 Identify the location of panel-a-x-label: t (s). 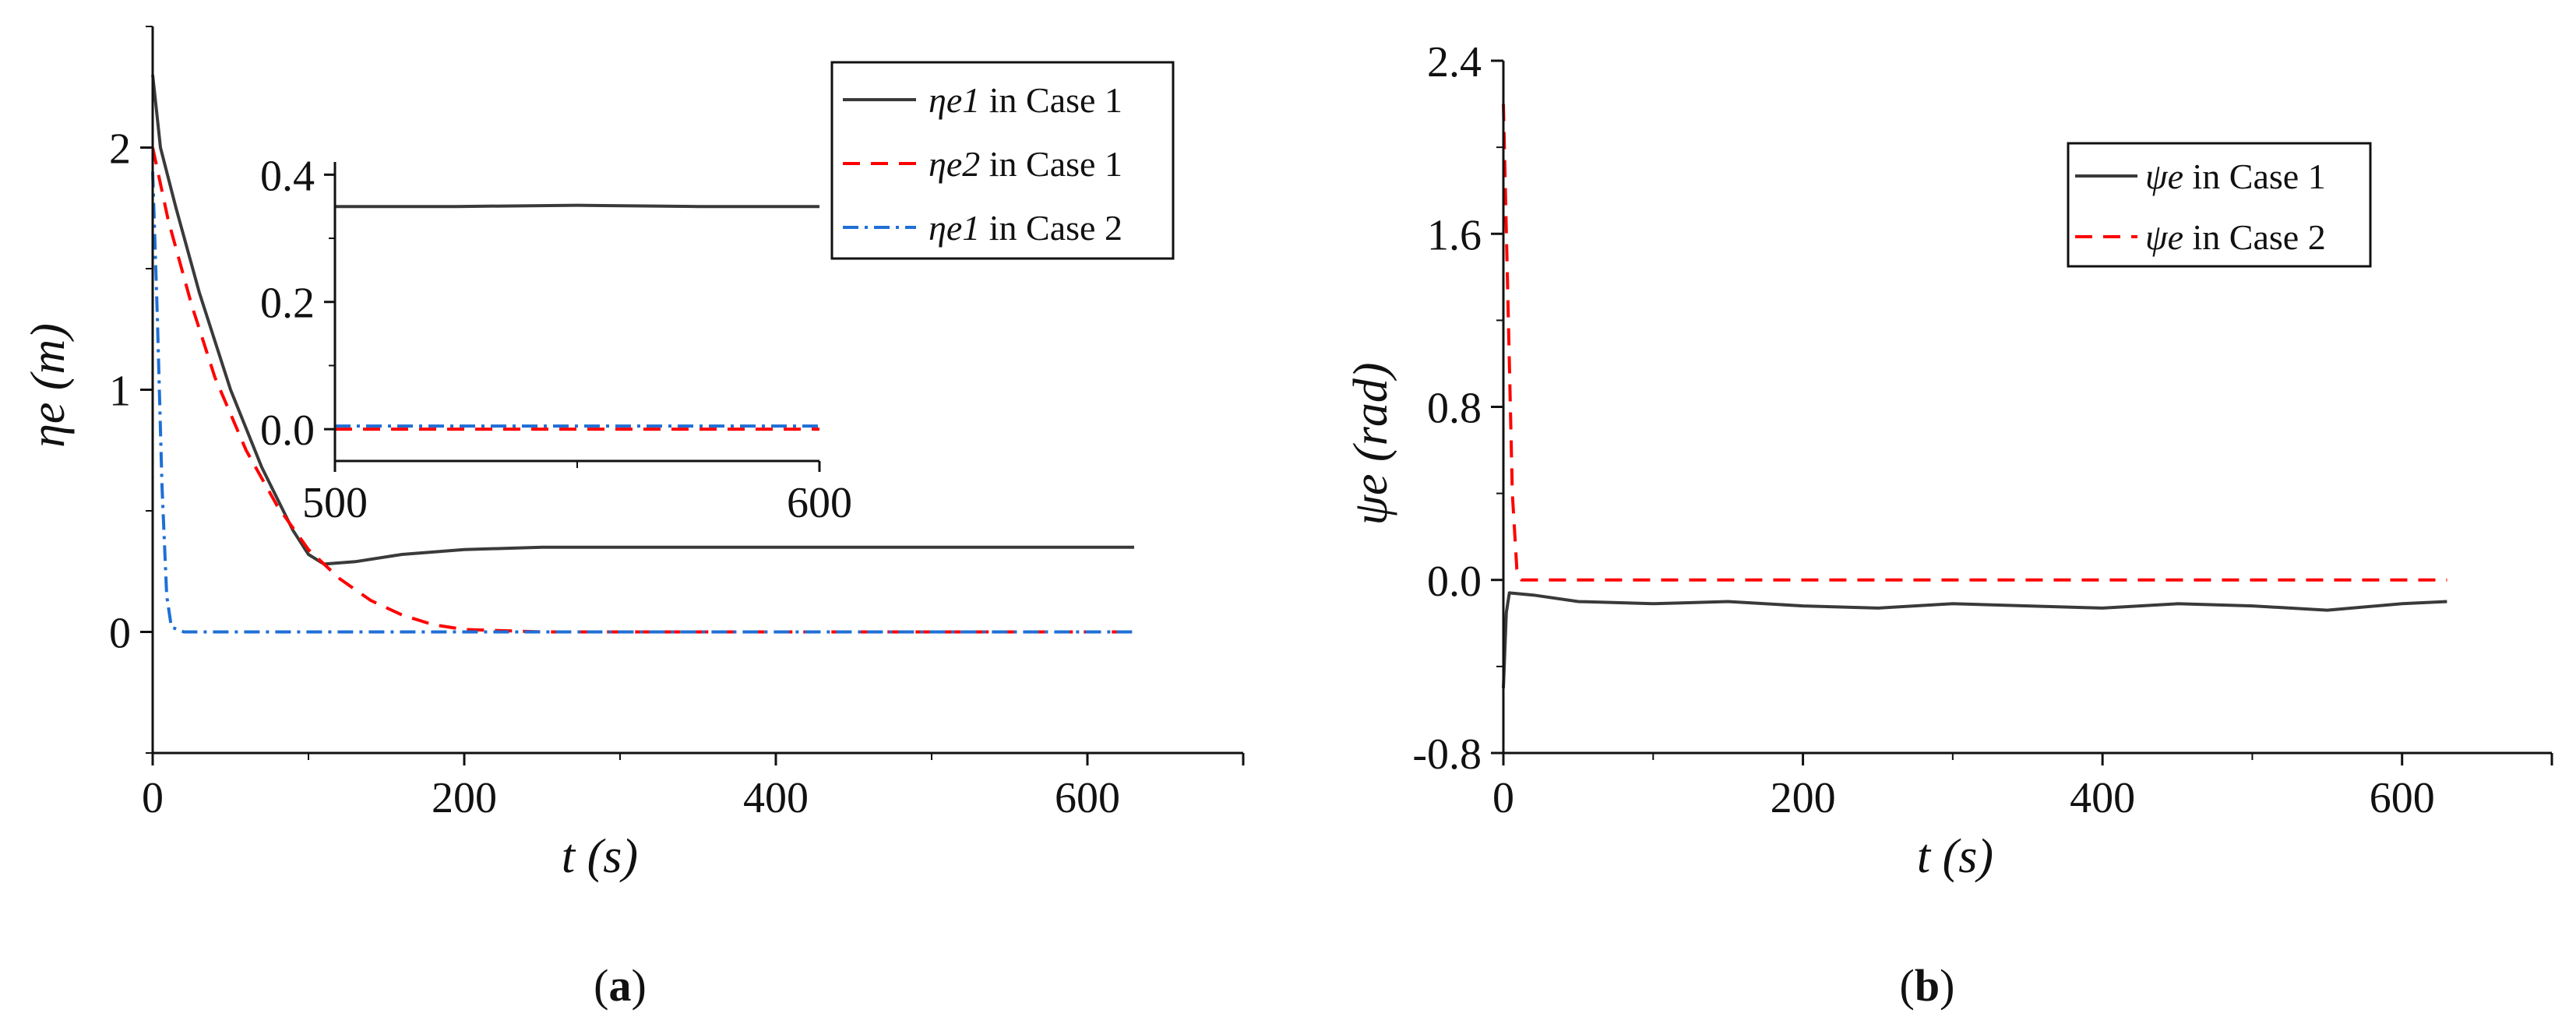
(600, 856).